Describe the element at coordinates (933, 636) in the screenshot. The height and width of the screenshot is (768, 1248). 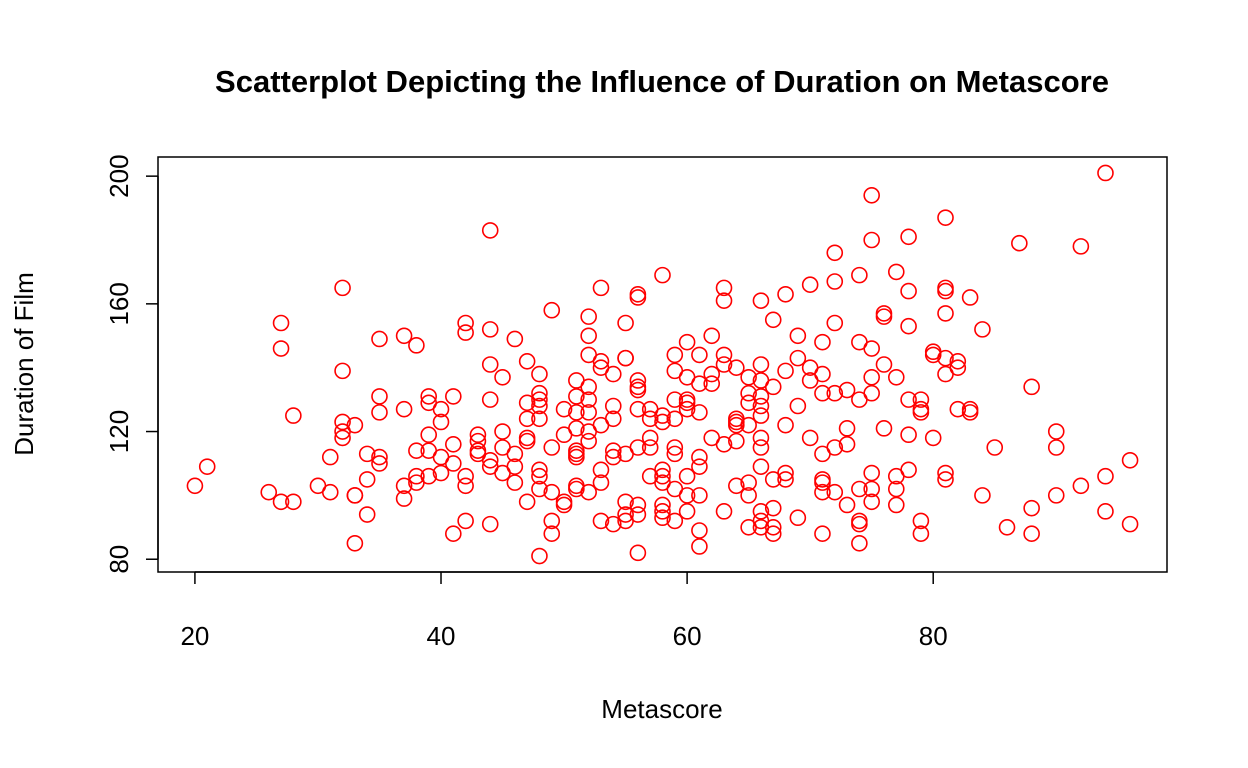
I see `x-tick-label: 80` at that location.